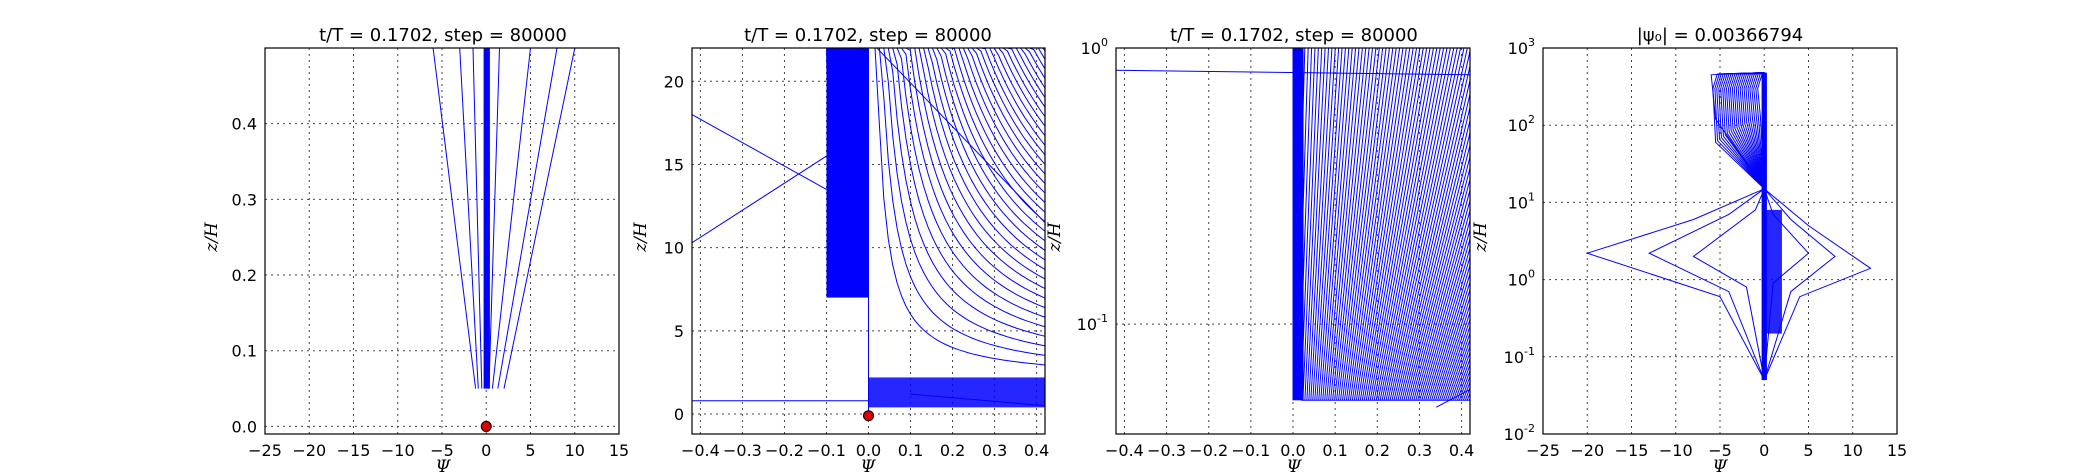 This screenshot has height=475, width=2100. Describe the element at coordinates (1036, 450) in the screenshot. I see `x-tick-label: 0.4` at that location.